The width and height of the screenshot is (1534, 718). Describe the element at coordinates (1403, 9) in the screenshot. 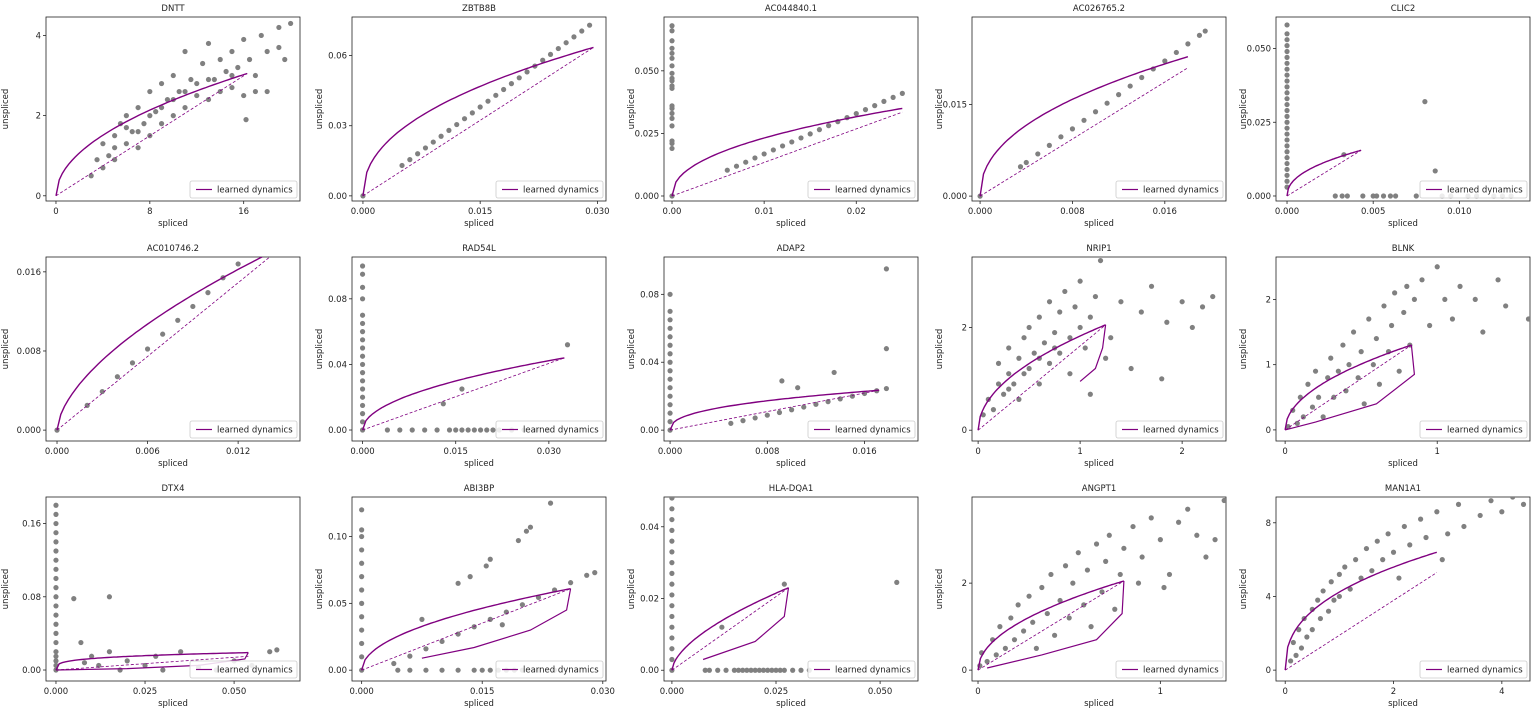

I see `panel-title: CLIC2` at that location.